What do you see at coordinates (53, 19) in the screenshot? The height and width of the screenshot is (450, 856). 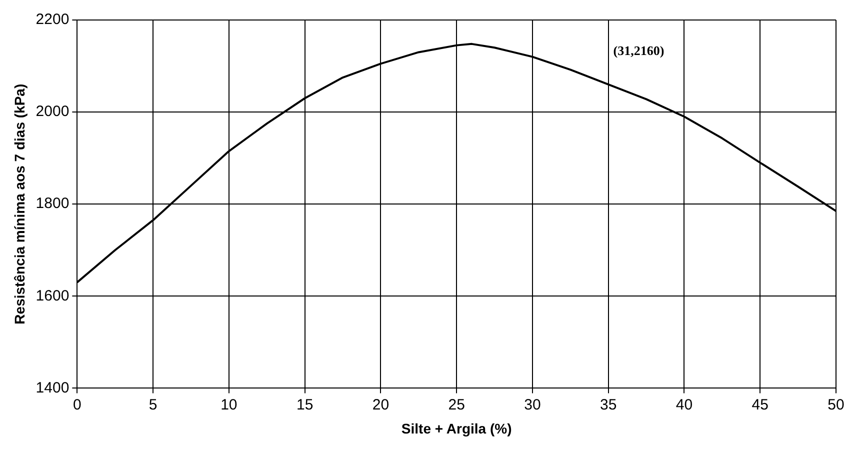 I see `y-tick-label: 2200` at bounding box center [53, 19].